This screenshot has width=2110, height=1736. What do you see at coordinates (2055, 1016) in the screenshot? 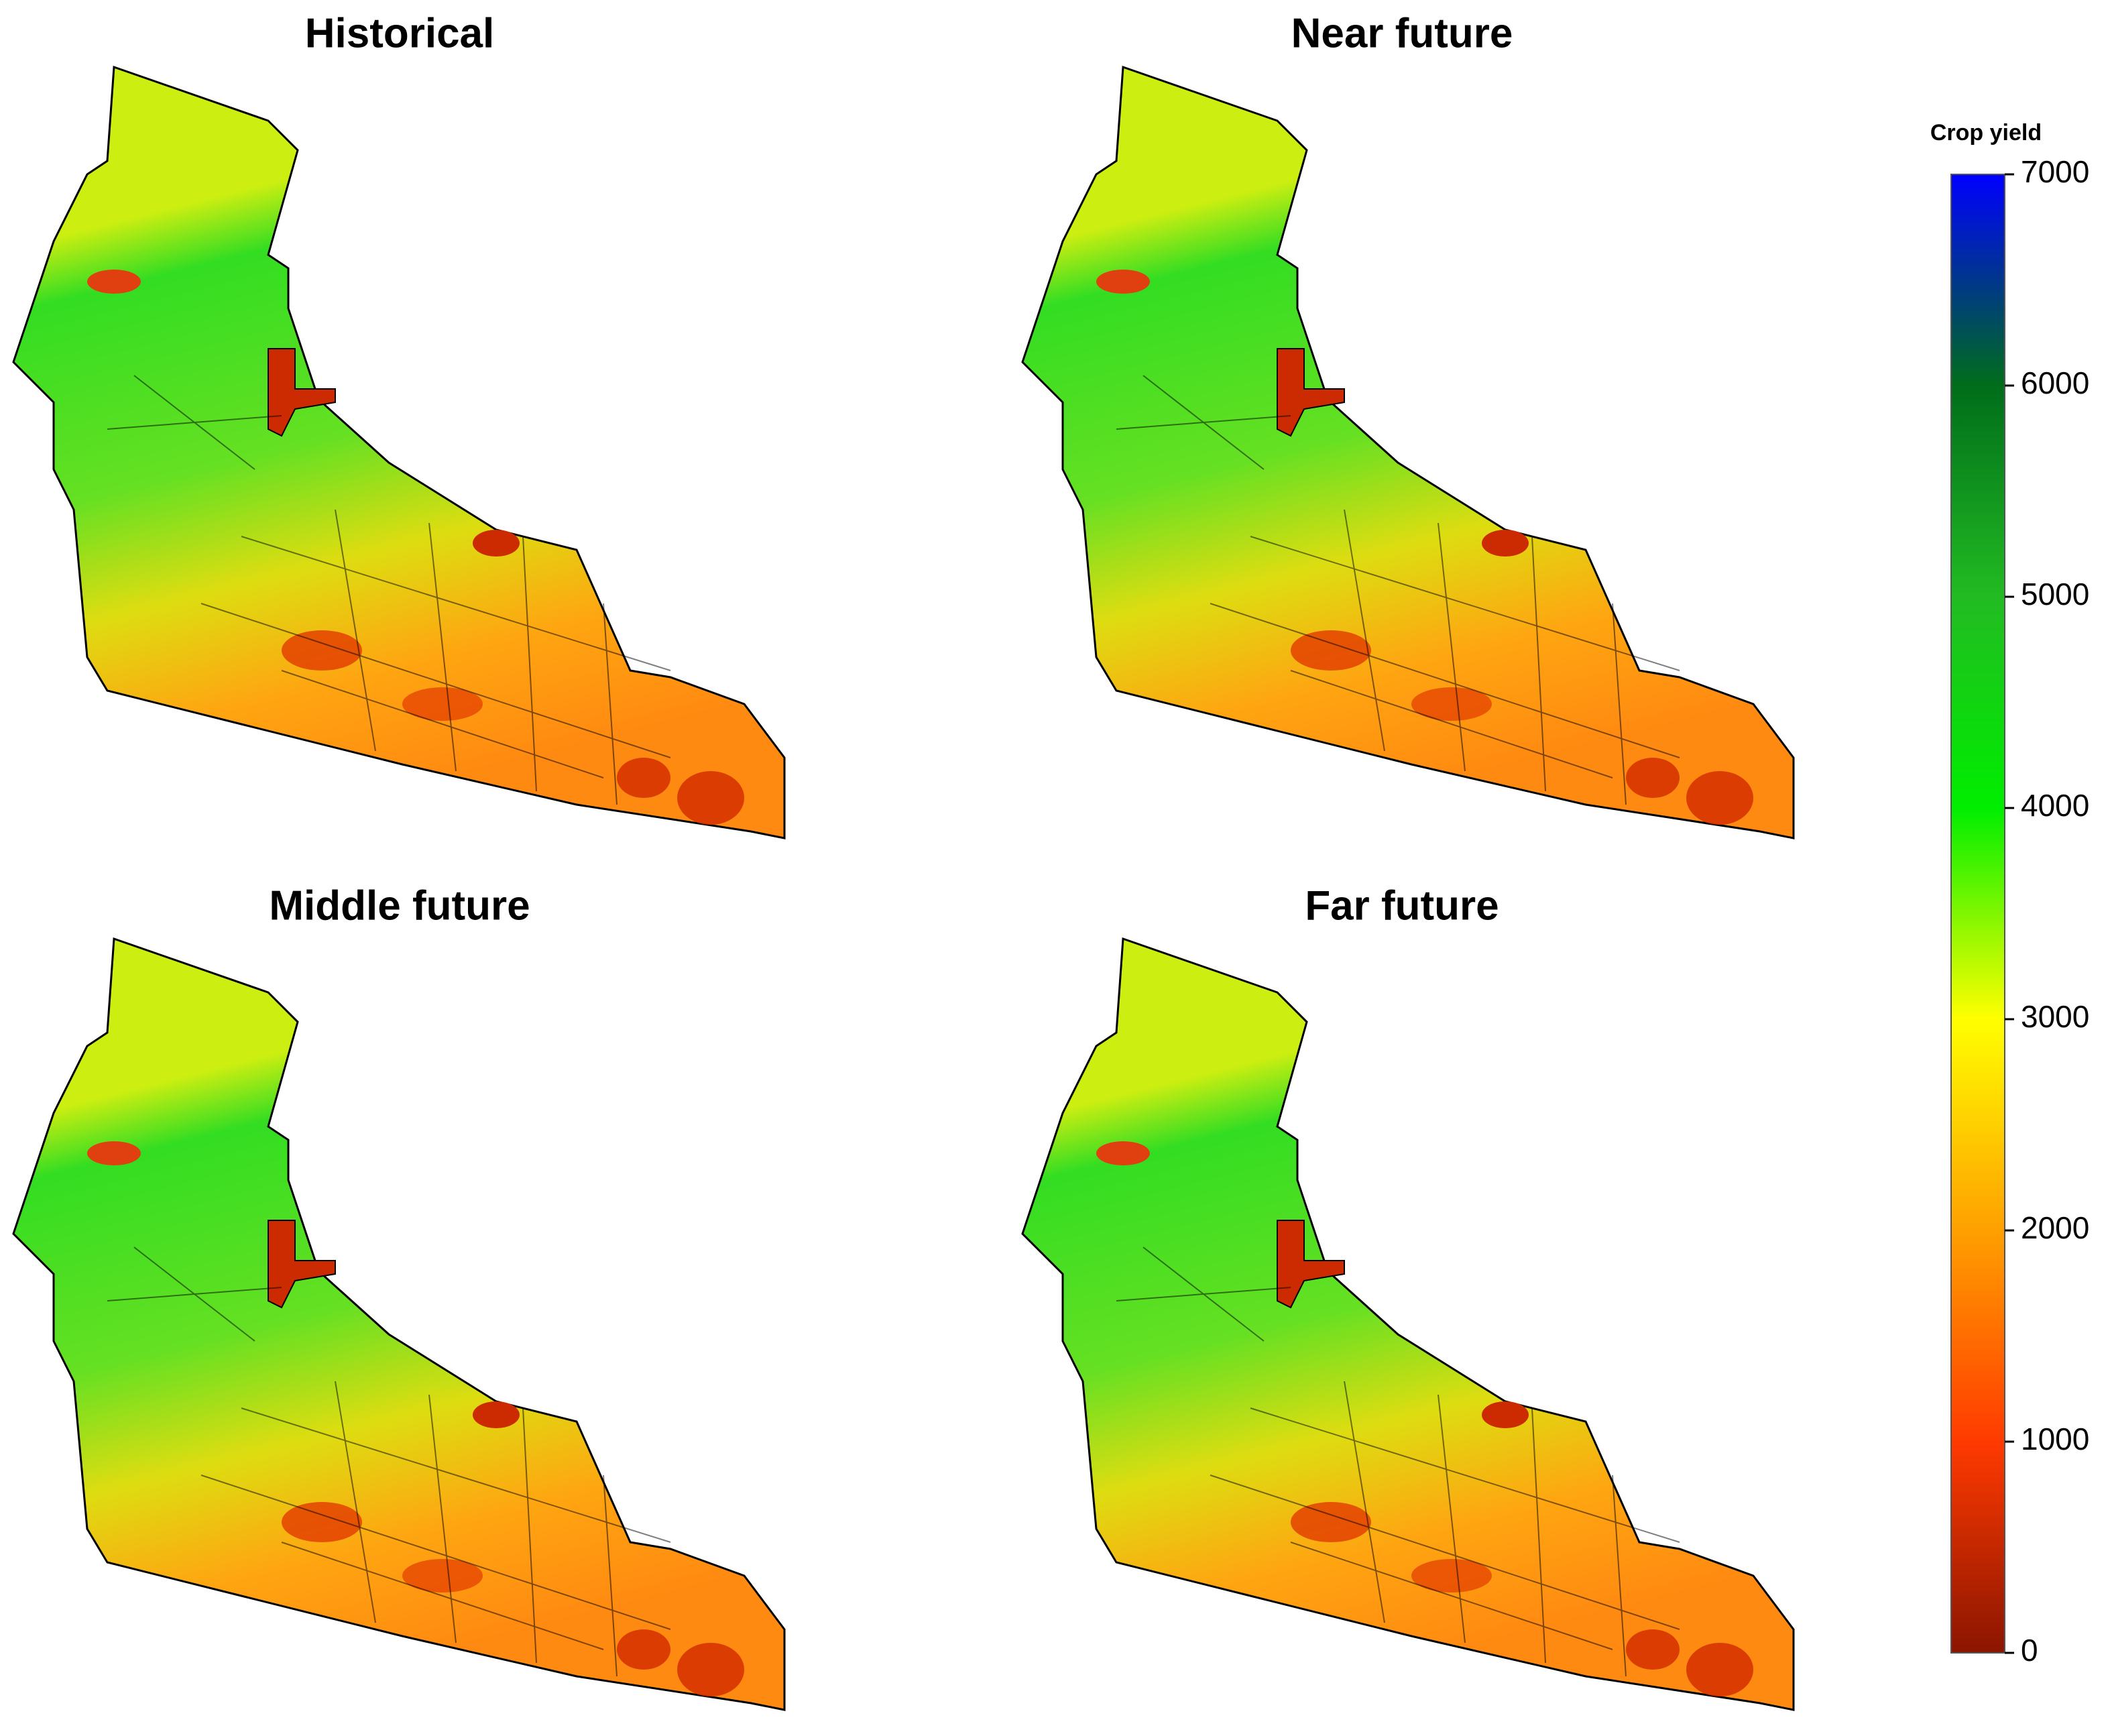
I see `tick-label: 3000` at bounding box center [2055, 1016].